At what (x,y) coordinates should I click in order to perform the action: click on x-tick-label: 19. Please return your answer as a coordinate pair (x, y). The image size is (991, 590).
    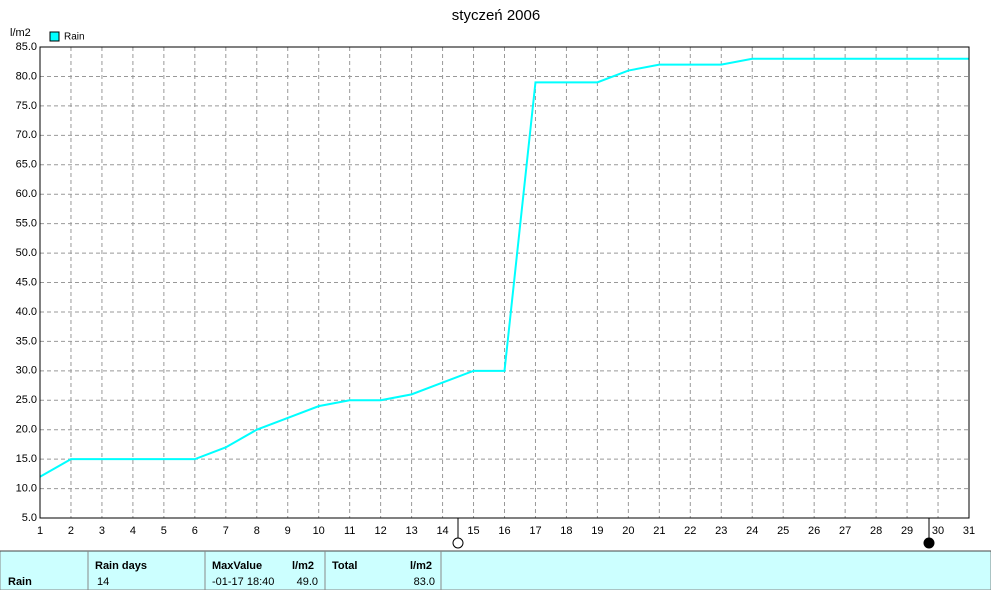
    Looking at the image, I should click on (597, 531).